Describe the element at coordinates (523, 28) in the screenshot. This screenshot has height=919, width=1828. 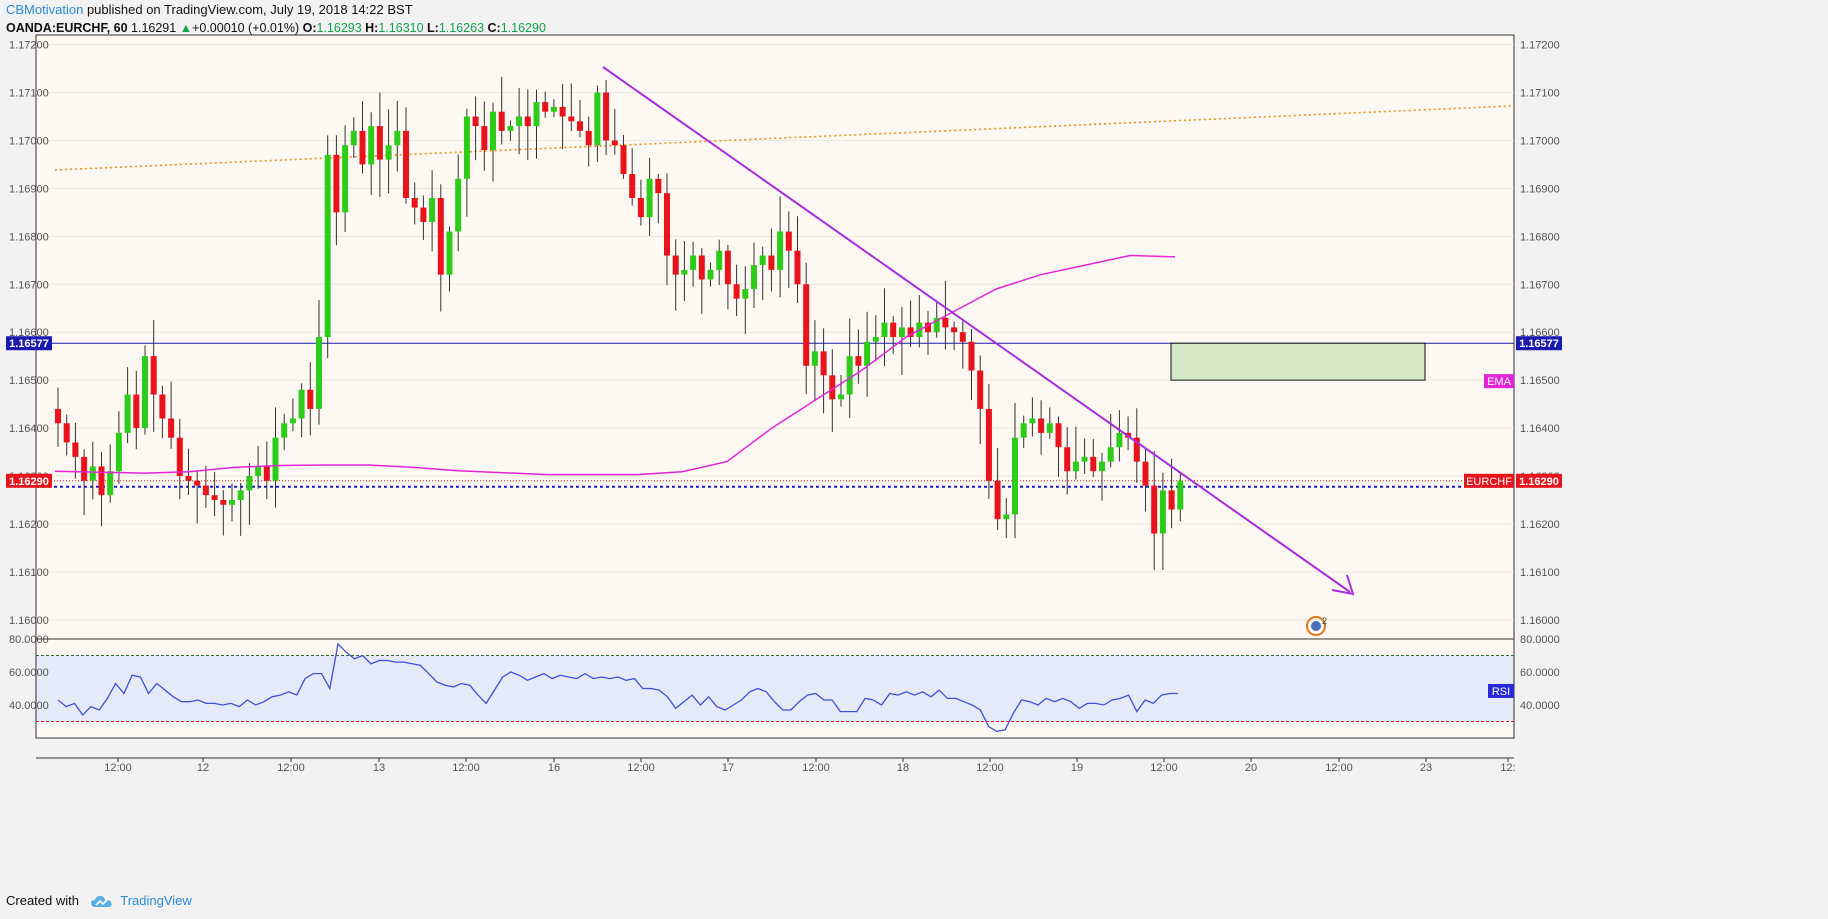
I see `close-value: 1.16290` at that location.